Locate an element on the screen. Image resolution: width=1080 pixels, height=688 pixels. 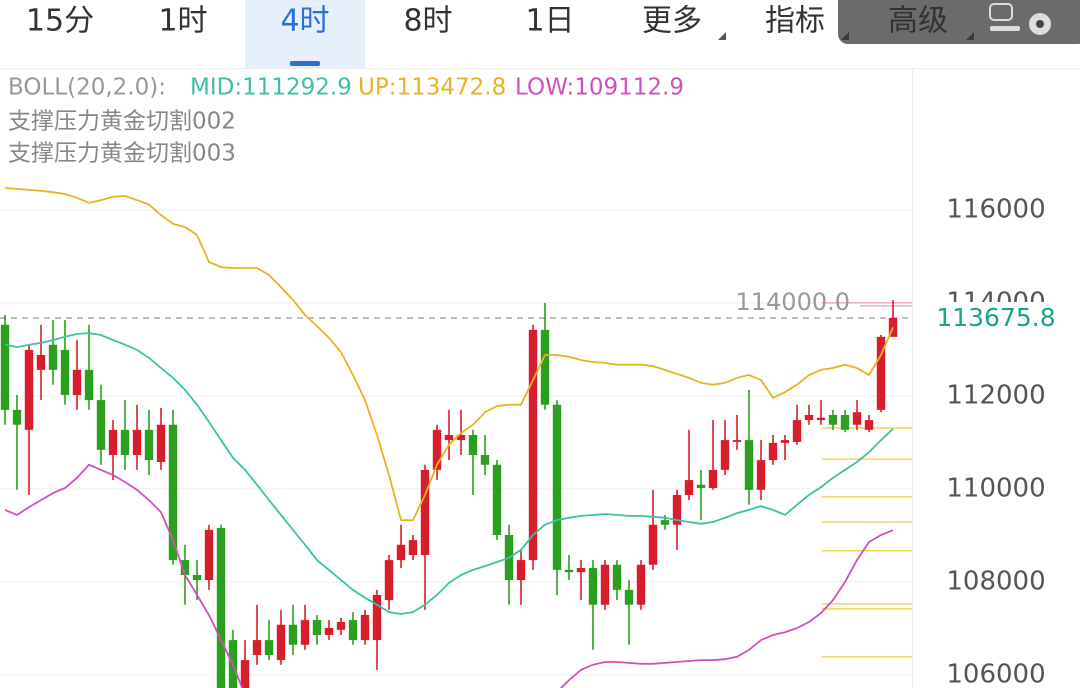
legend-entry: UP:113472.8 is located at coordinates (432, 88).